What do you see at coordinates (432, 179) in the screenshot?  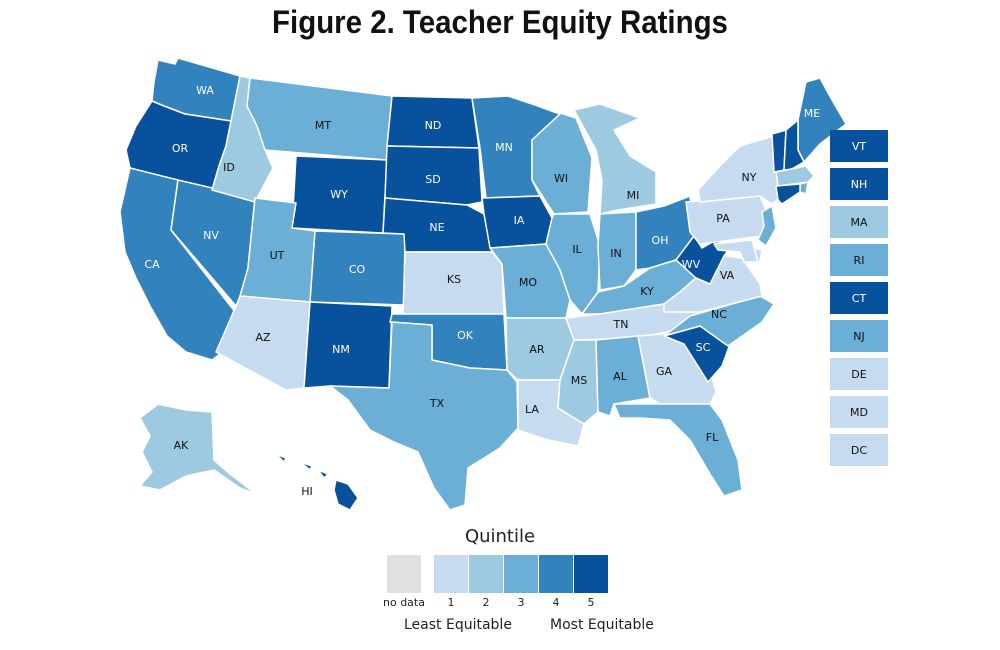 I see `state-label-sd: SD` at bounding box center [432, 179].